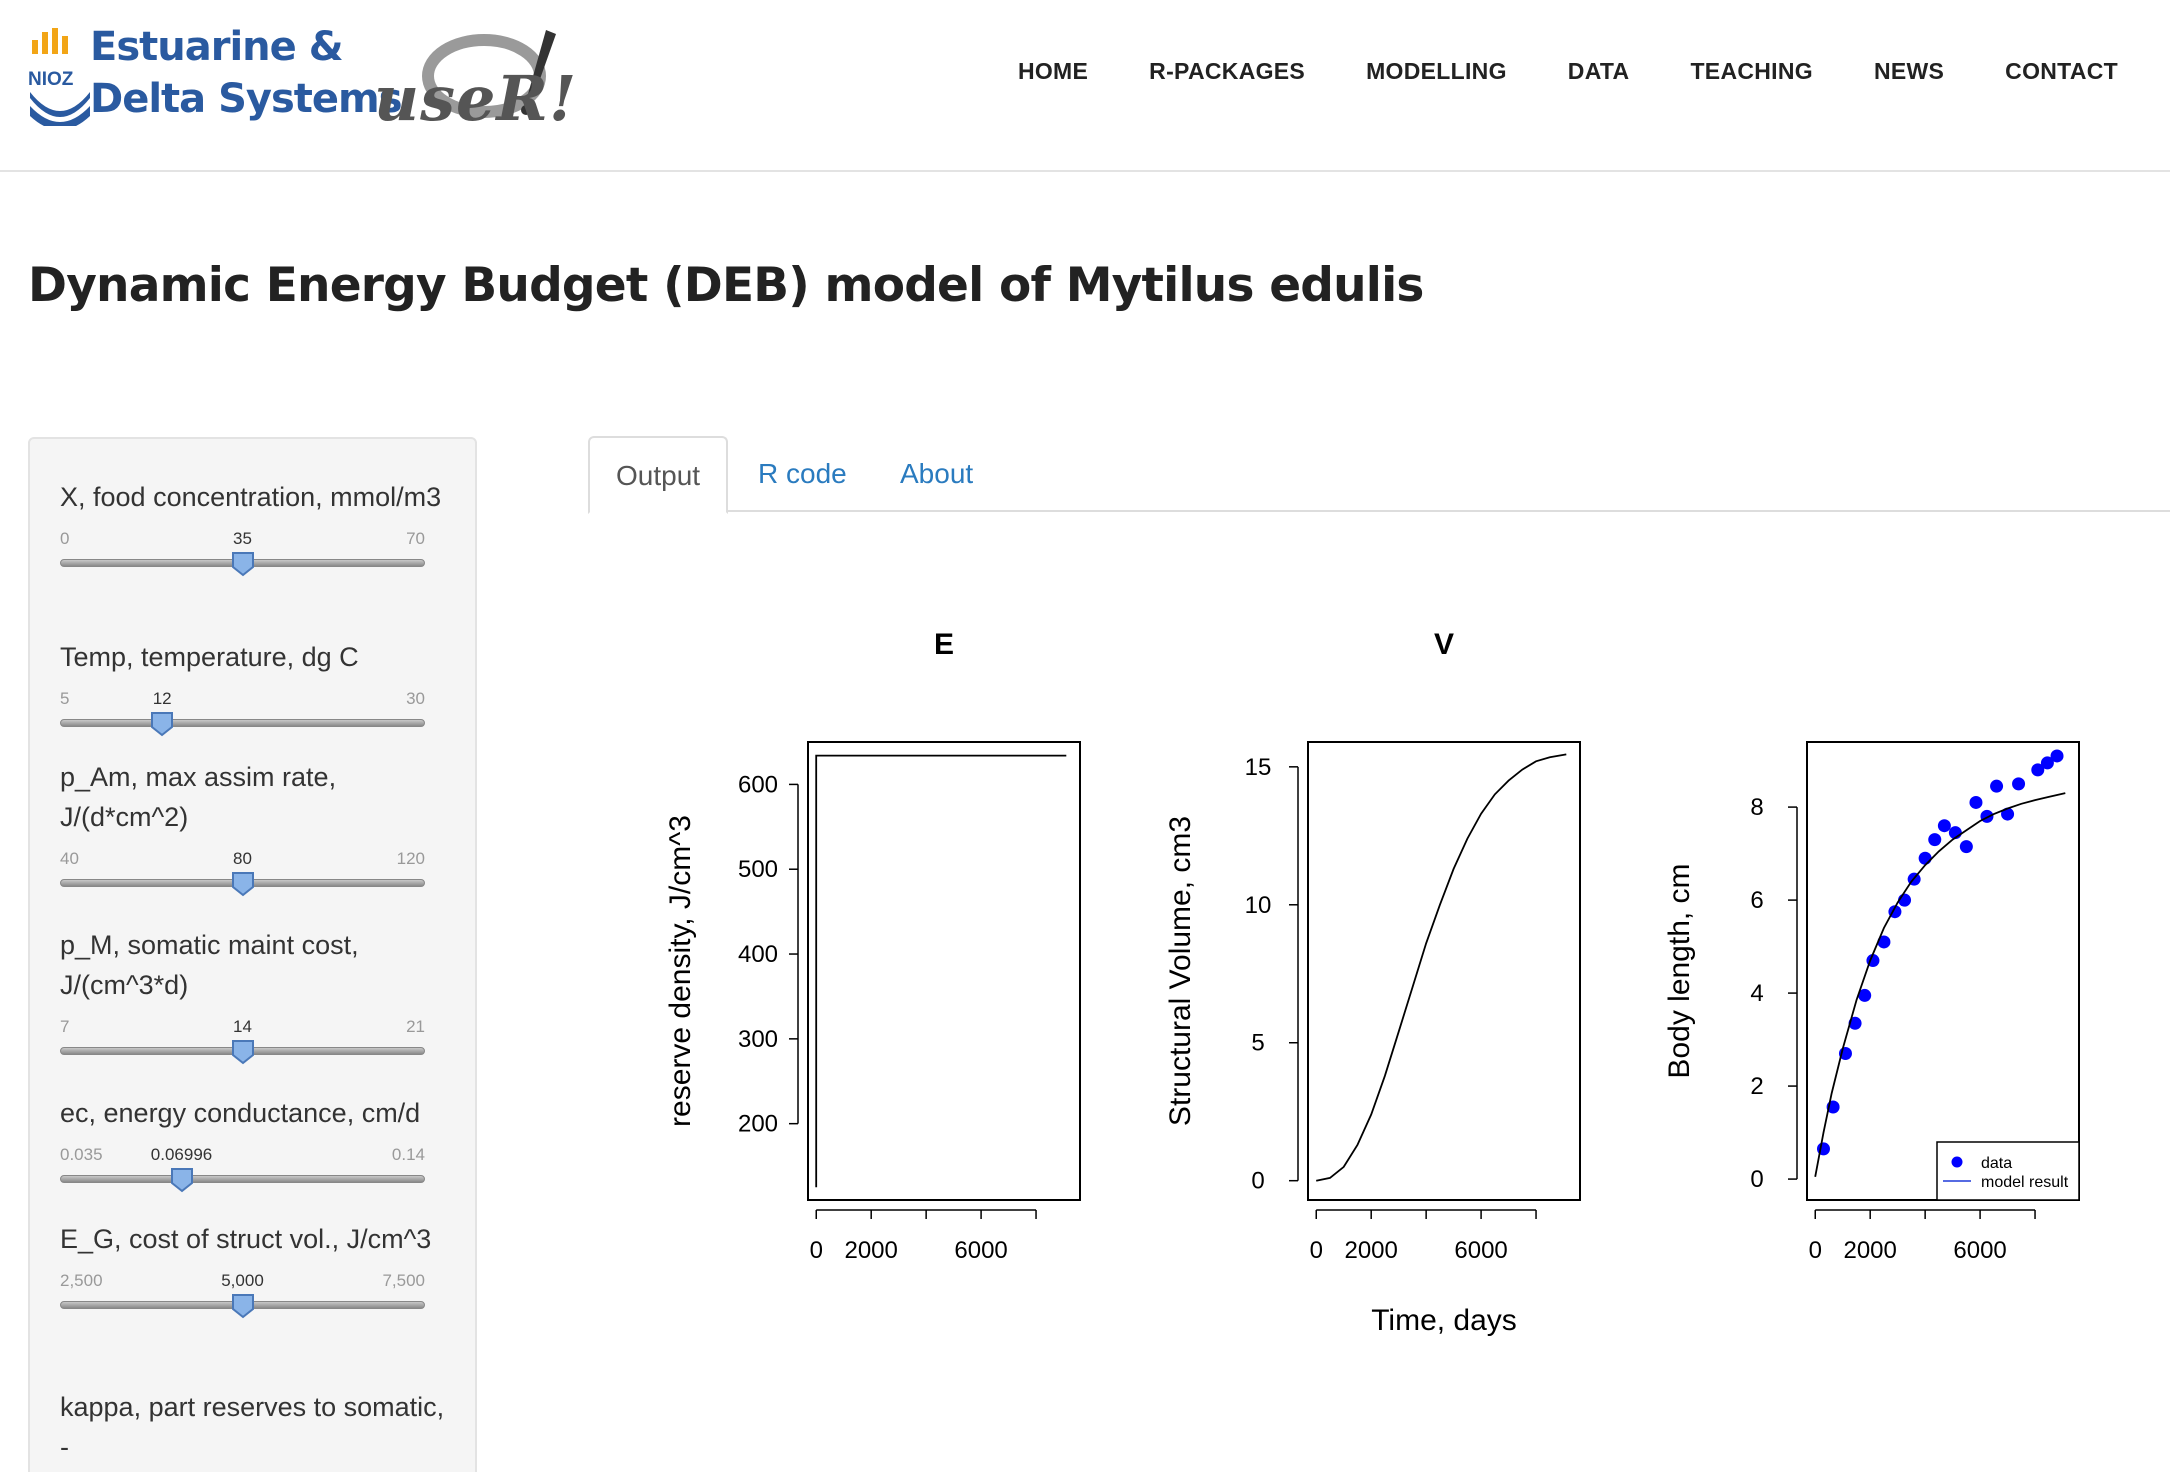  I want to click on y-tick-label: 15, so click(1258, 767).